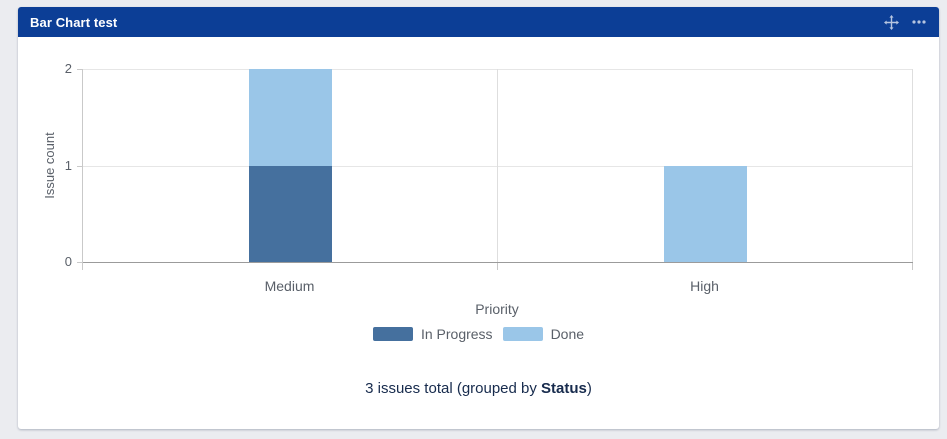 The width and height of the screenshot is (947, 439). I want to click on legend-label: Done, so click(567, 334).